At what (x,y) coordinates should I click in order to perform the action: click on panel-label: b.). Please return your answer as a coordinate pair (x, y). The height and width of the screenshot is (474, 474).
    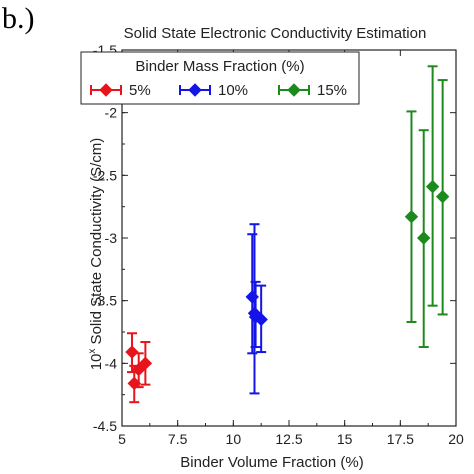
    Looking at the image, I should click on (18, 18).